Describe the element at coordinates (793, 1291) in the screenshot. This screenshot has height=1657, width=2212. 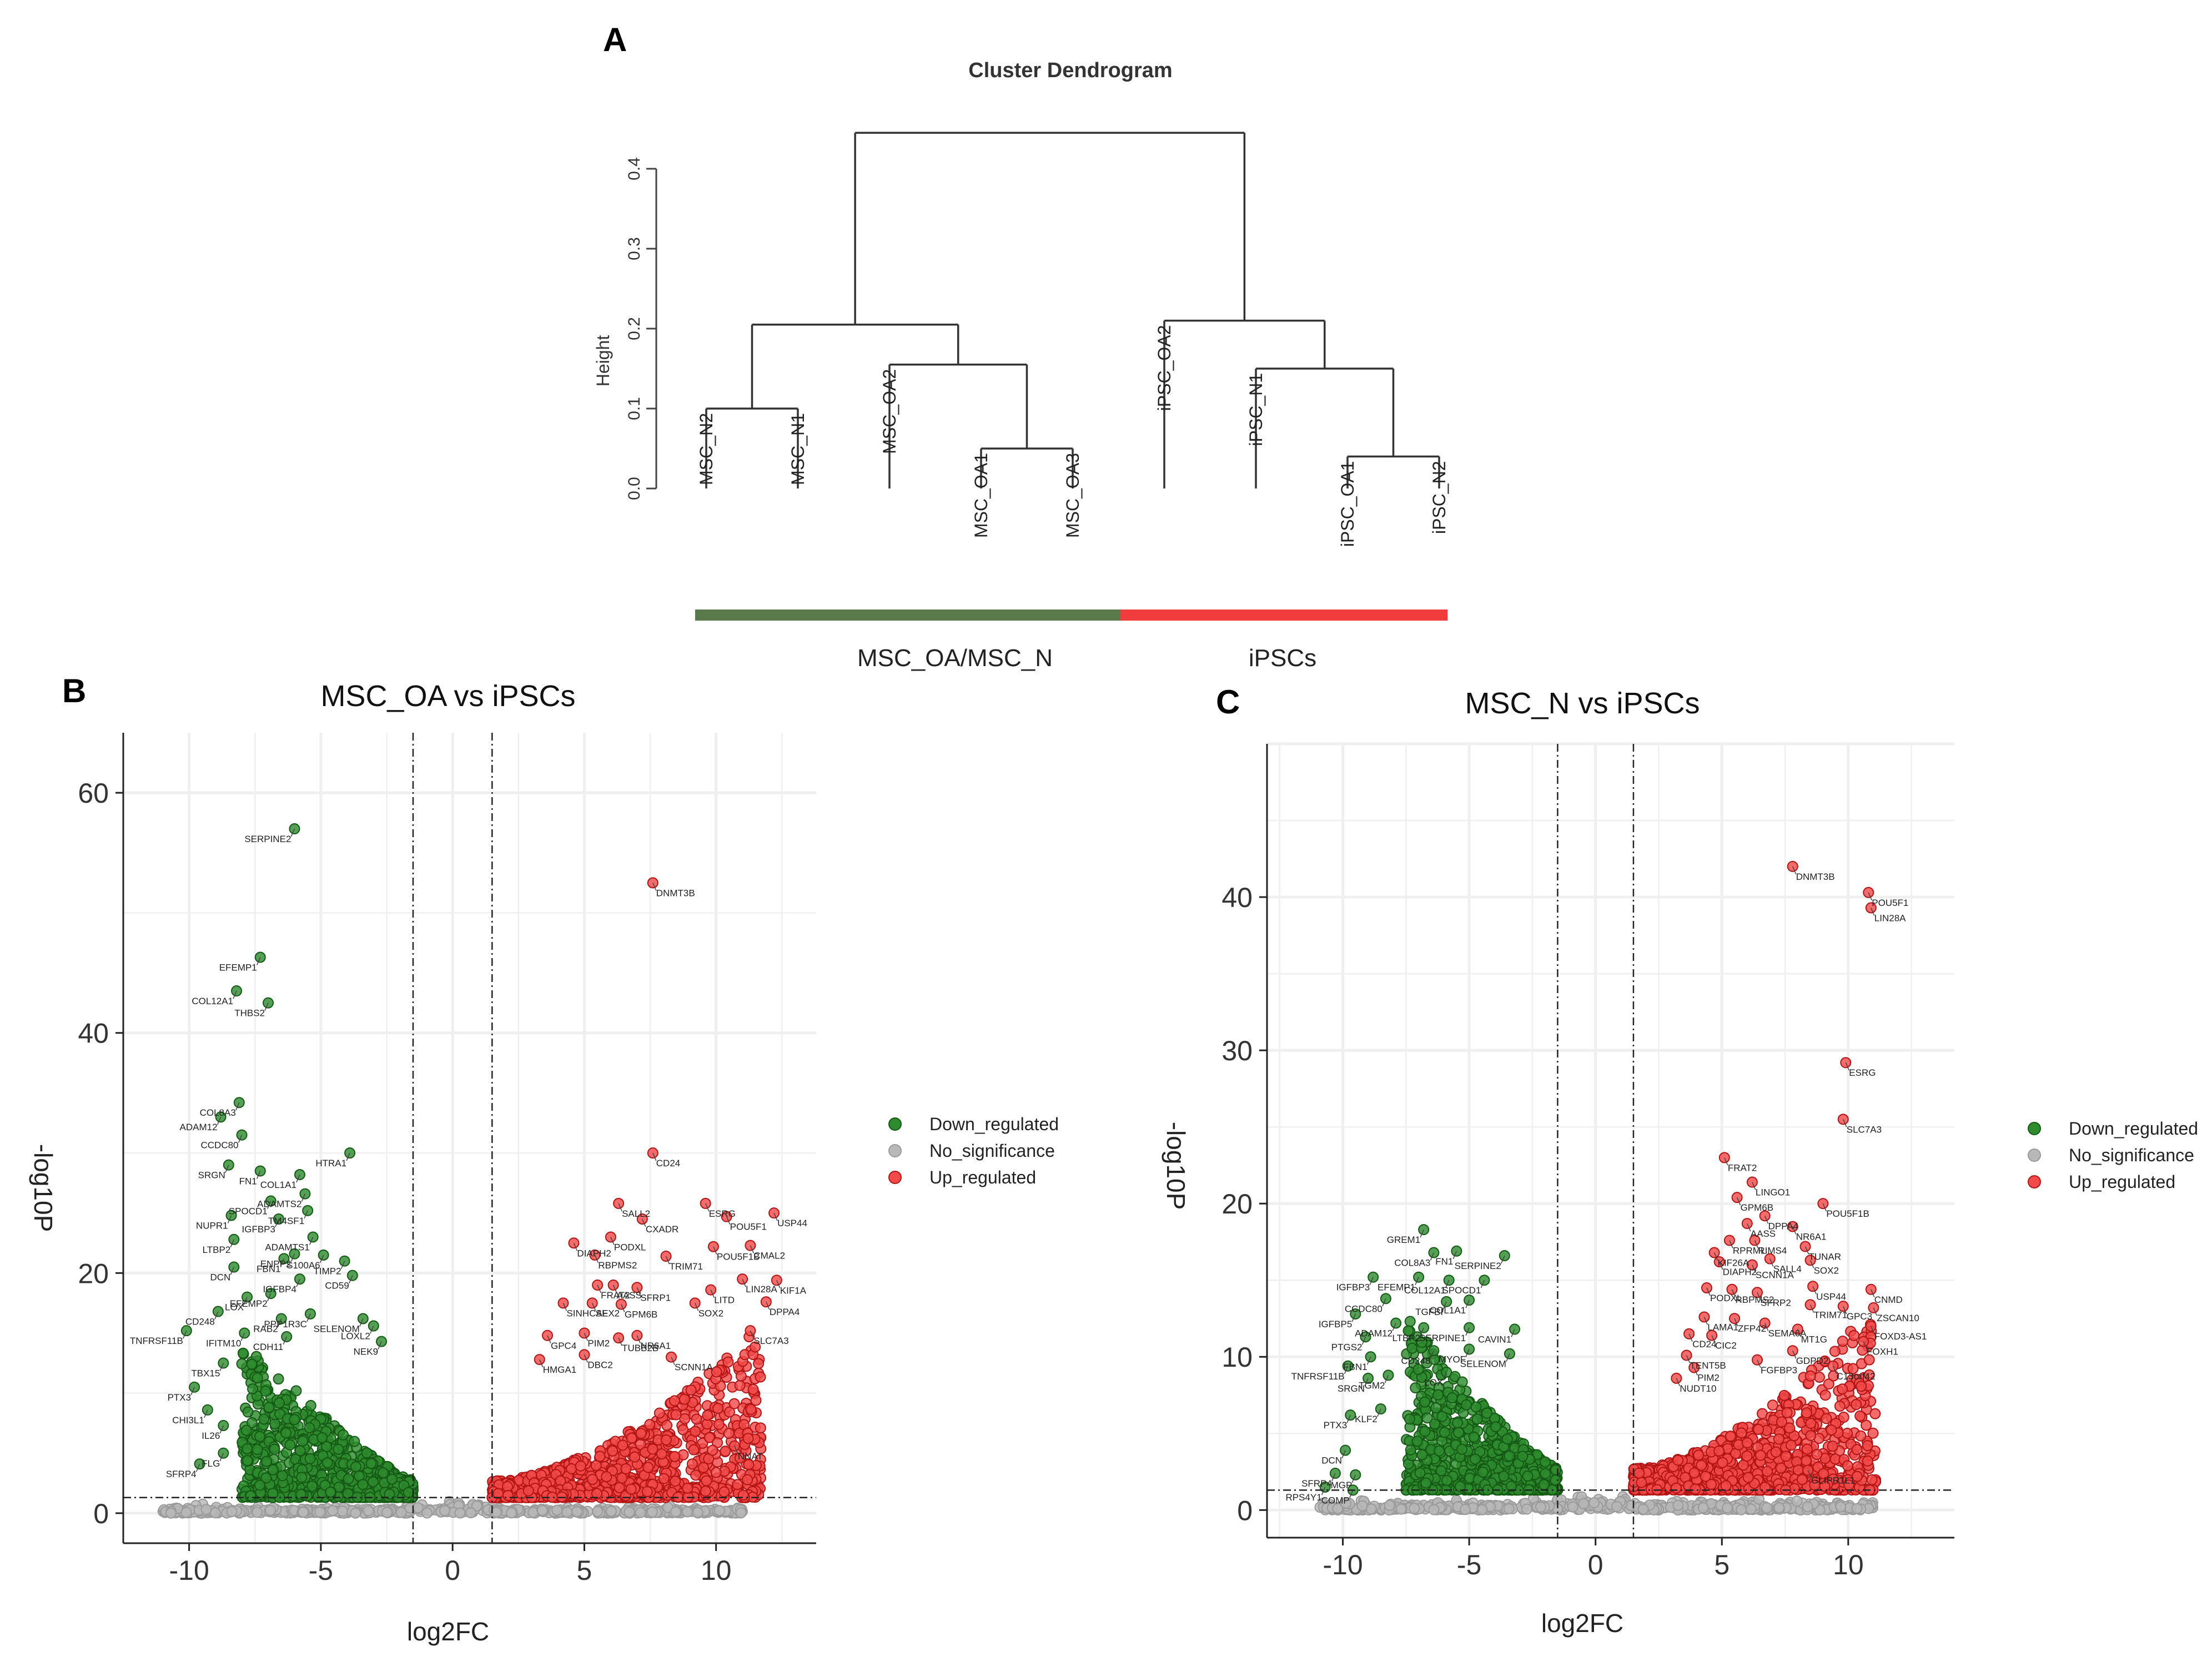
I see `gene-label: KIF1A` at that location.